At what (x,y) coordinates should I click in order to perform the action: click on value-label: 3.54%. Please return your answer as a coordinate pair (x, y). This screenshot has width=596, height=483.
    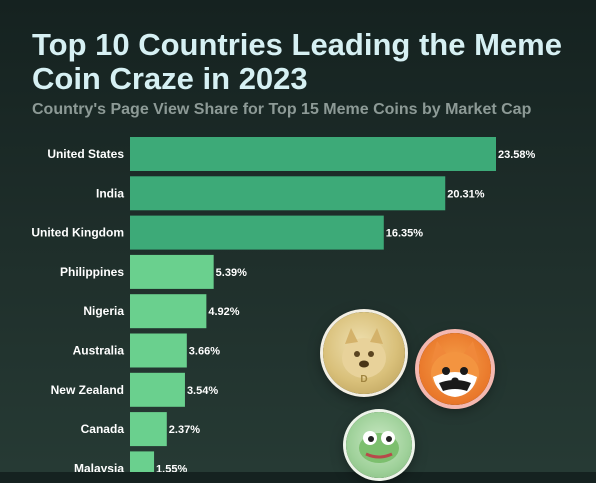
    Looking at the image, I should click on (202, 391).